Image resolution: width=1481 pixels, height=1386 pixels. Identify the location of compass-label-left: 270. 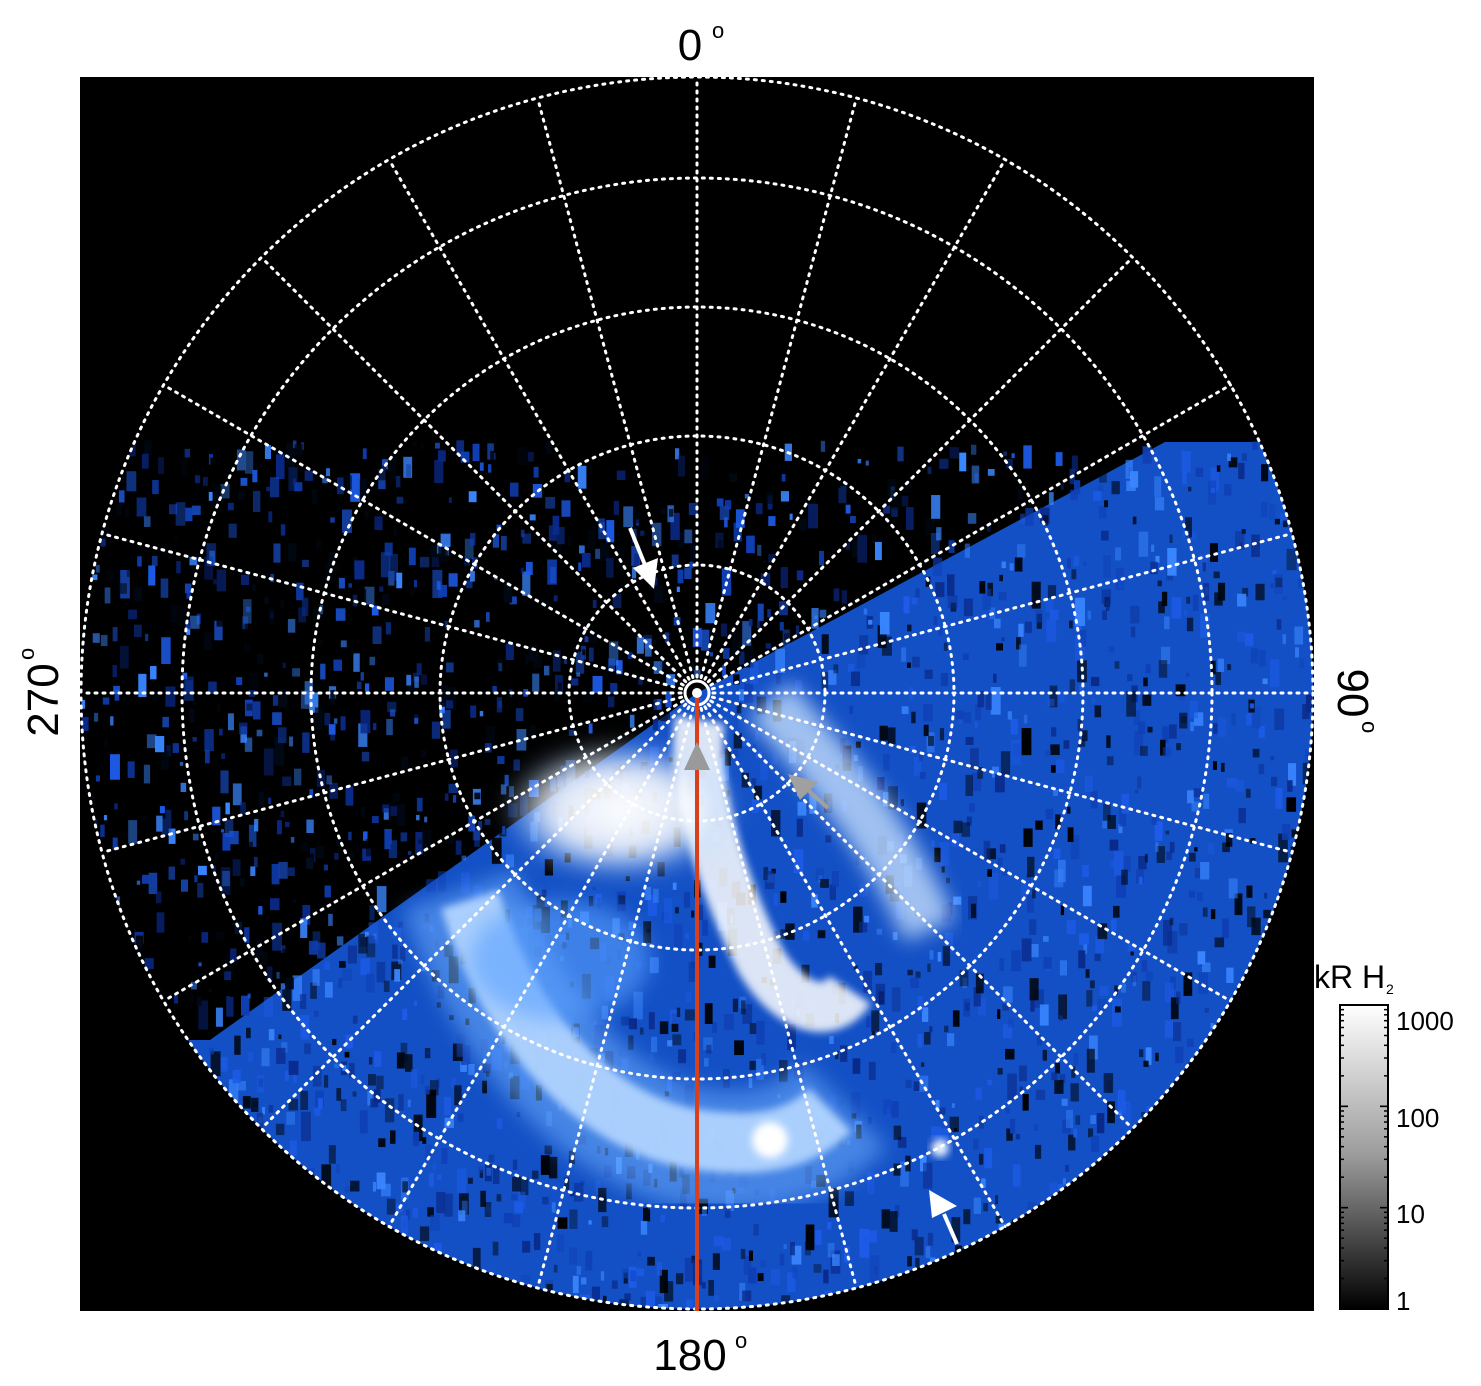
(43, 699).